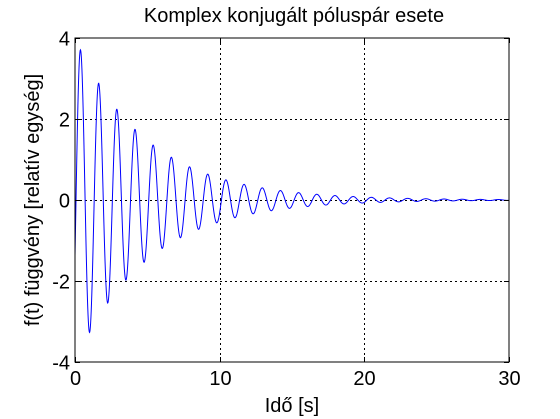  What do you see at coordinates (364, 379) in the screenshot?
I see `x-tick-label: 20` at bounding box center [364, 379].